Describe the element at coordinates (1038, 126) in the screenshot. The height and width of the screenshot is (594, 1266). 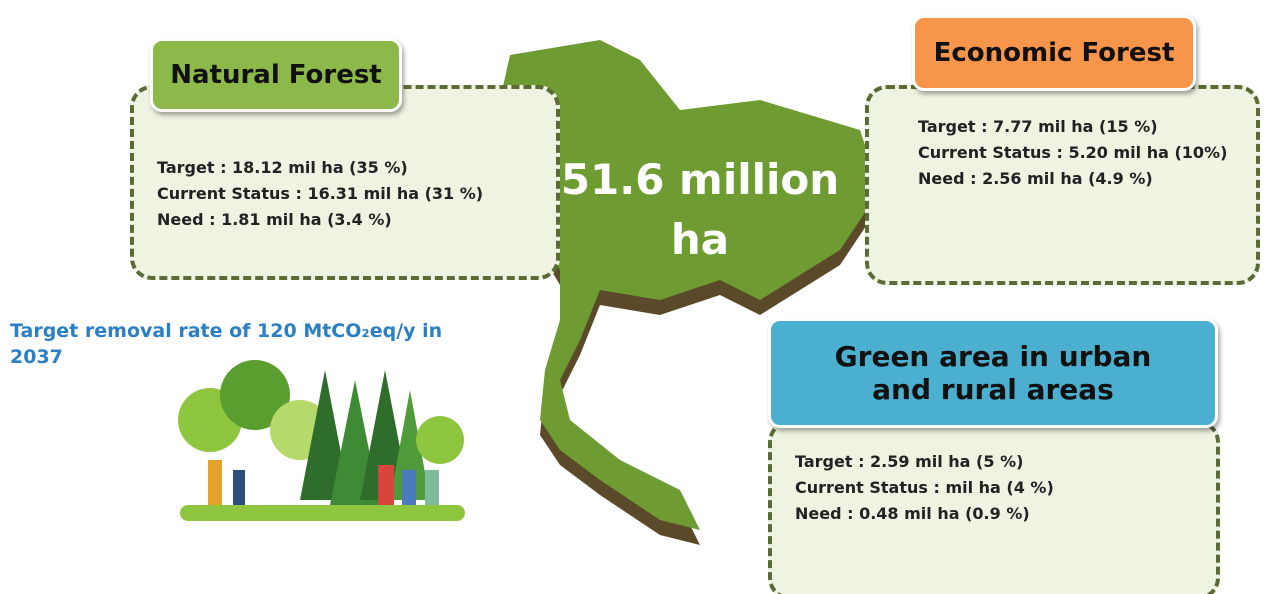
I see `economic-forest-line: Target : 7.77 mil ha (15 %)` at that location.